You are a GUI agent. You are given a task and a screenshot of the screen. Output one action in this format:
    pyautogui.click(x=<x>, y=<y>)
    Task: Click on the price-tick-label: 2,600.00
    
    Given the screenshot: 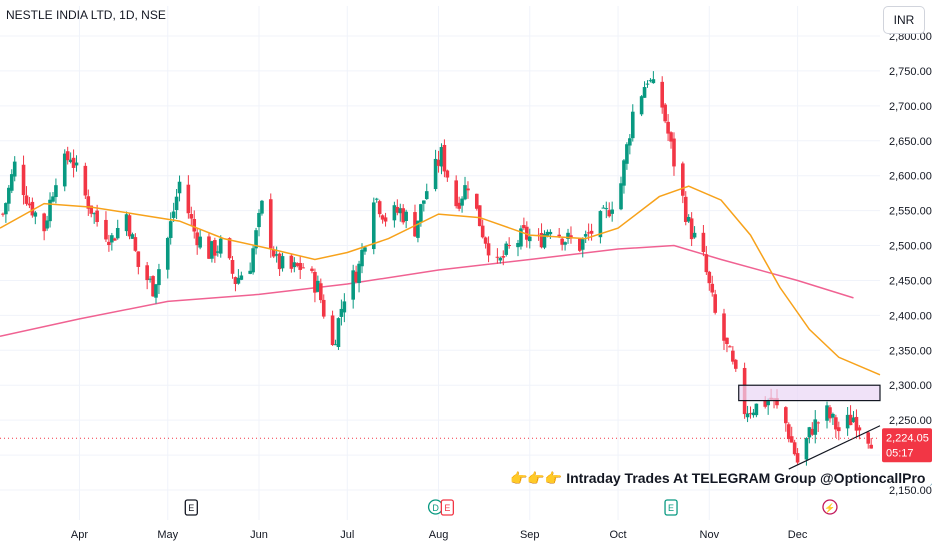 What is the action you would take?
    pyautogui.click(x=910, y=177)
    